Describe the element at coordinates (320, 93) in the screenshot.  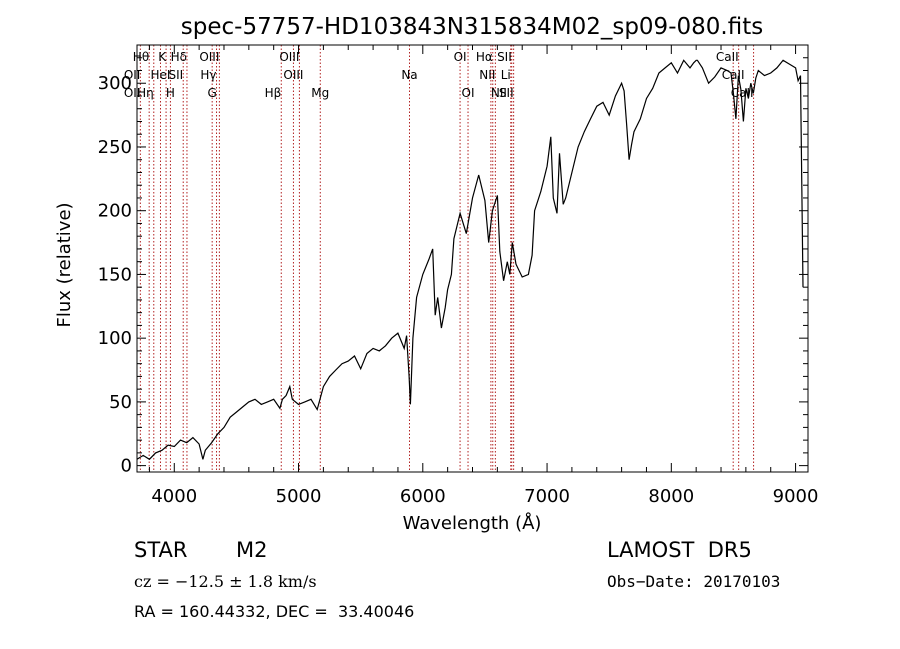
I see `line-marker-label: Mg` at that location.